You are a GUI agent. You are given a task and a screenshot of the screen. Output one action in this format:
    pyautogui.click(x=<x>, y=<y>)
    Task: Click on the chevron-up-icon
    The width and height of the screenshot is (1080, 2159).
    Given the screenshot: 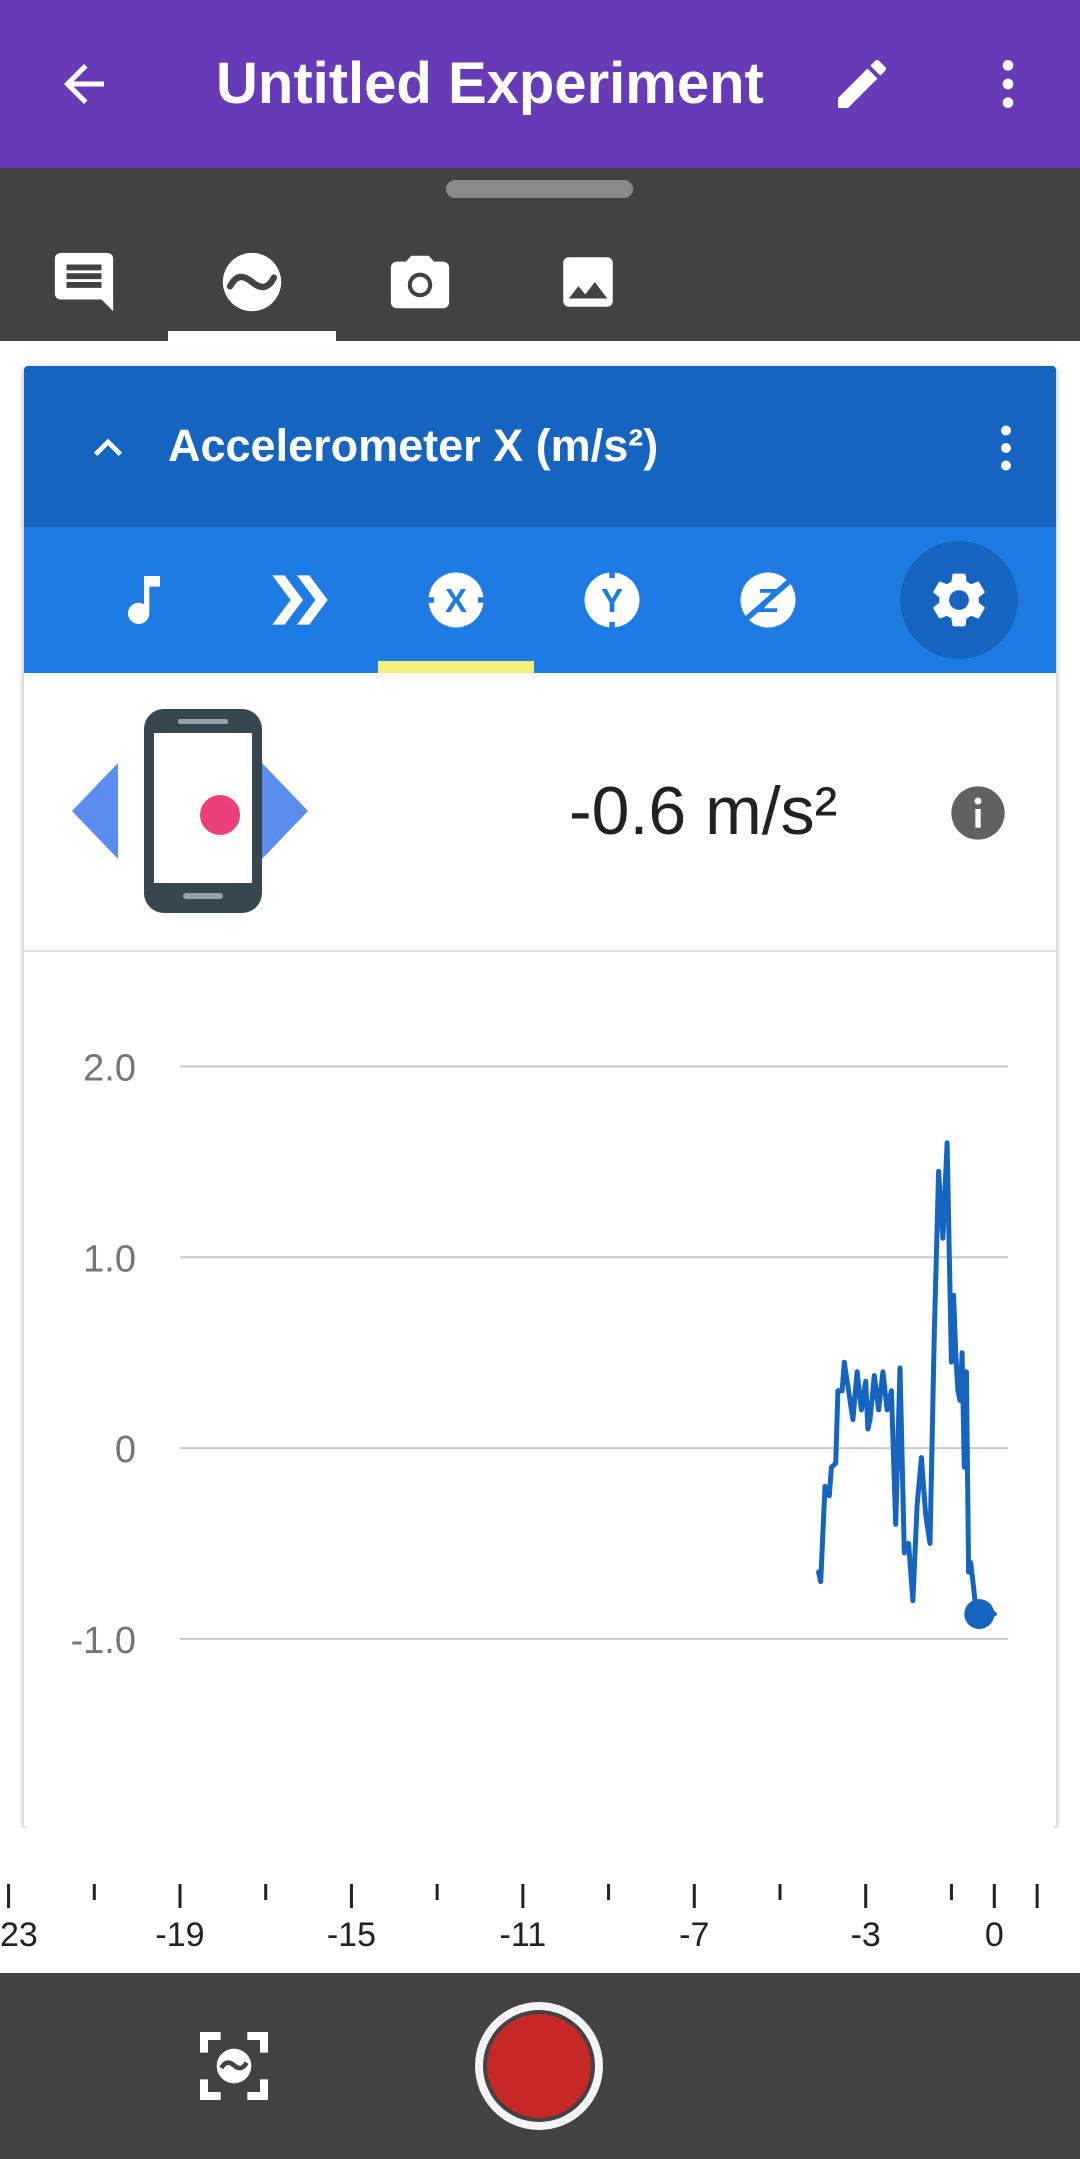 What is the action you would take?
    pyautogui.click(x=108, y=447)
    